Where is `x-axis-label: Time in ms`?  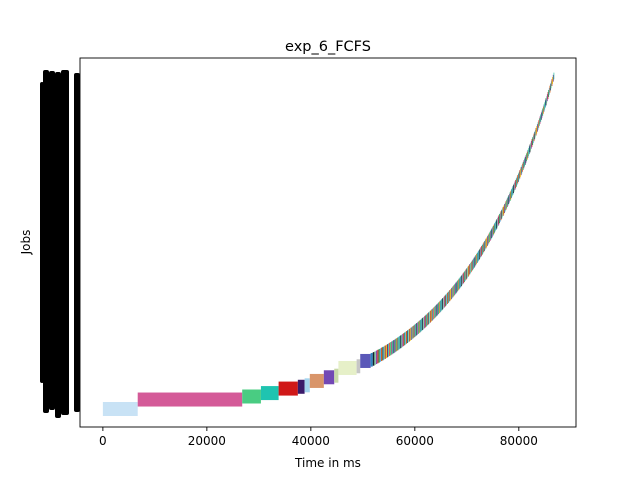 x-axis-label: Time in ms is located at coordinates (327, 463).